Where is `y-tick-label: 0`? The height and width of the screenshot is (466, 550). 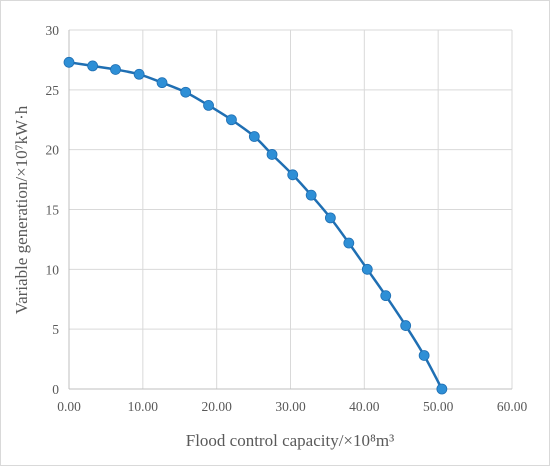 y-tick-label: 0 is located at coordinates (55, 389).